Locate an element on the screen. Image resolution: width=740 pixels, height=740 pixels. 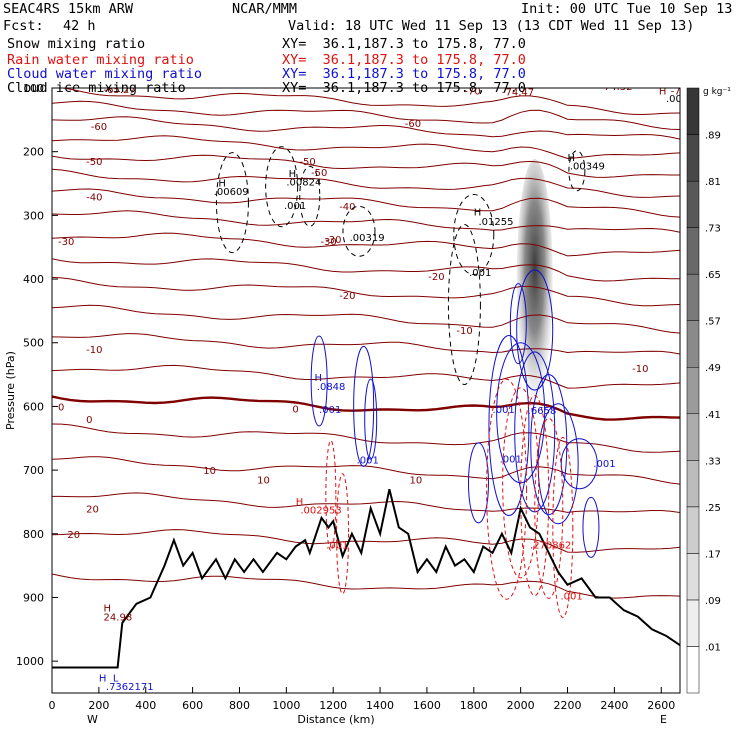
contour-annotation: .6658 is located at coordinates (542, 411).